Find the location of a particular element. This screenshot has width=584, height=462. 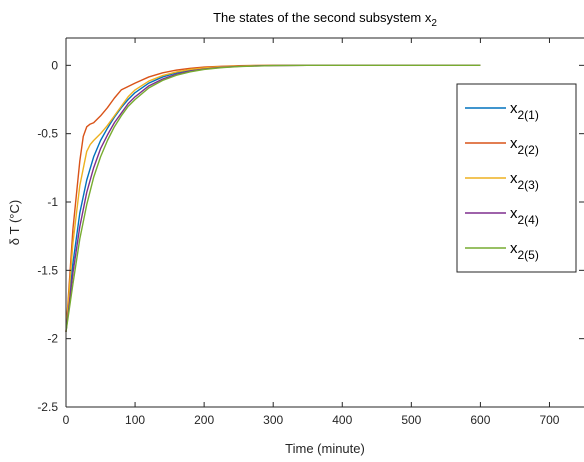

x-tick-label: 100 is located at coordinates (135, 420).